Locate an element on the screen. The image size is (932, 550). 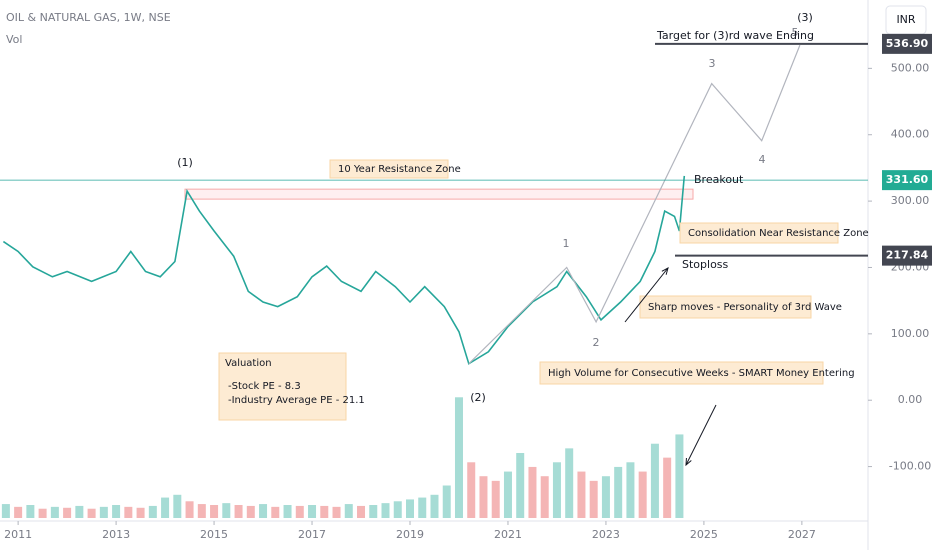
valuation-box is located at coordinates (282, 386).